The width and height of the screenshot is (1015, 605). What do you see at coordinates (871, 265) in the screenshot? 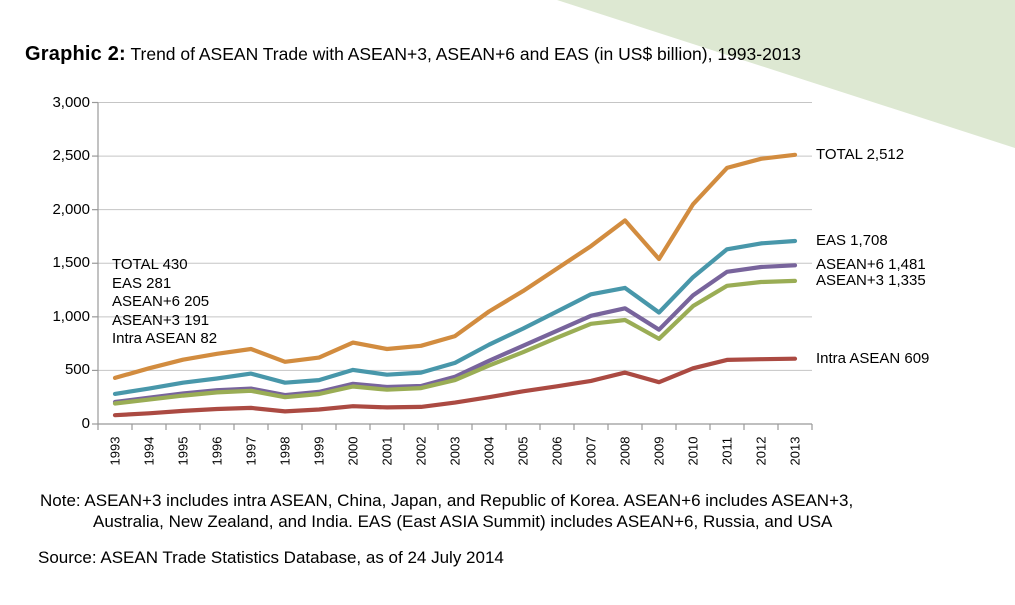
I see `end-value-label: ASEAN+6 1,481` at bounding box center [871, 265].